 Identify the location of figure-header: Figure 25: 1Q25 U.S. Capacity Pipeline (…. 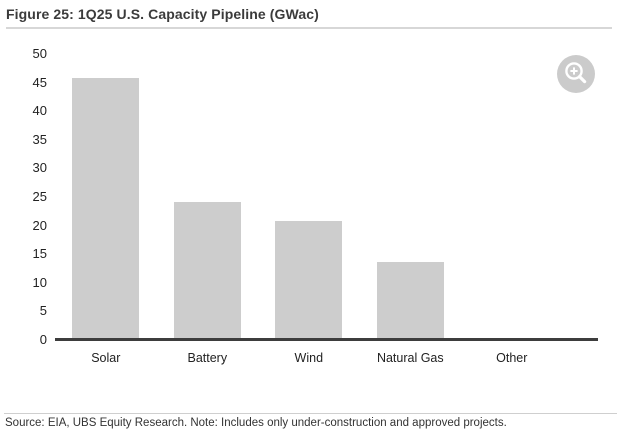
(309, 17).